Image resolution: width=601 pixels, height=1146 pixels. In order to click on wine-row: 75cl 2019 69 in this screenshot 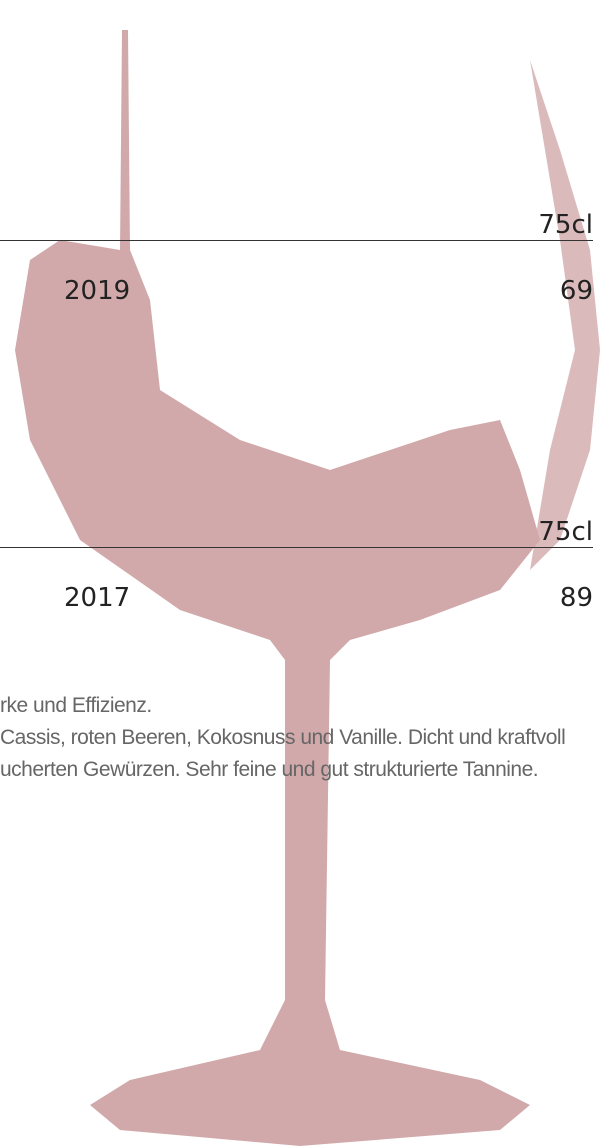, I will do `click(296, 265)`.